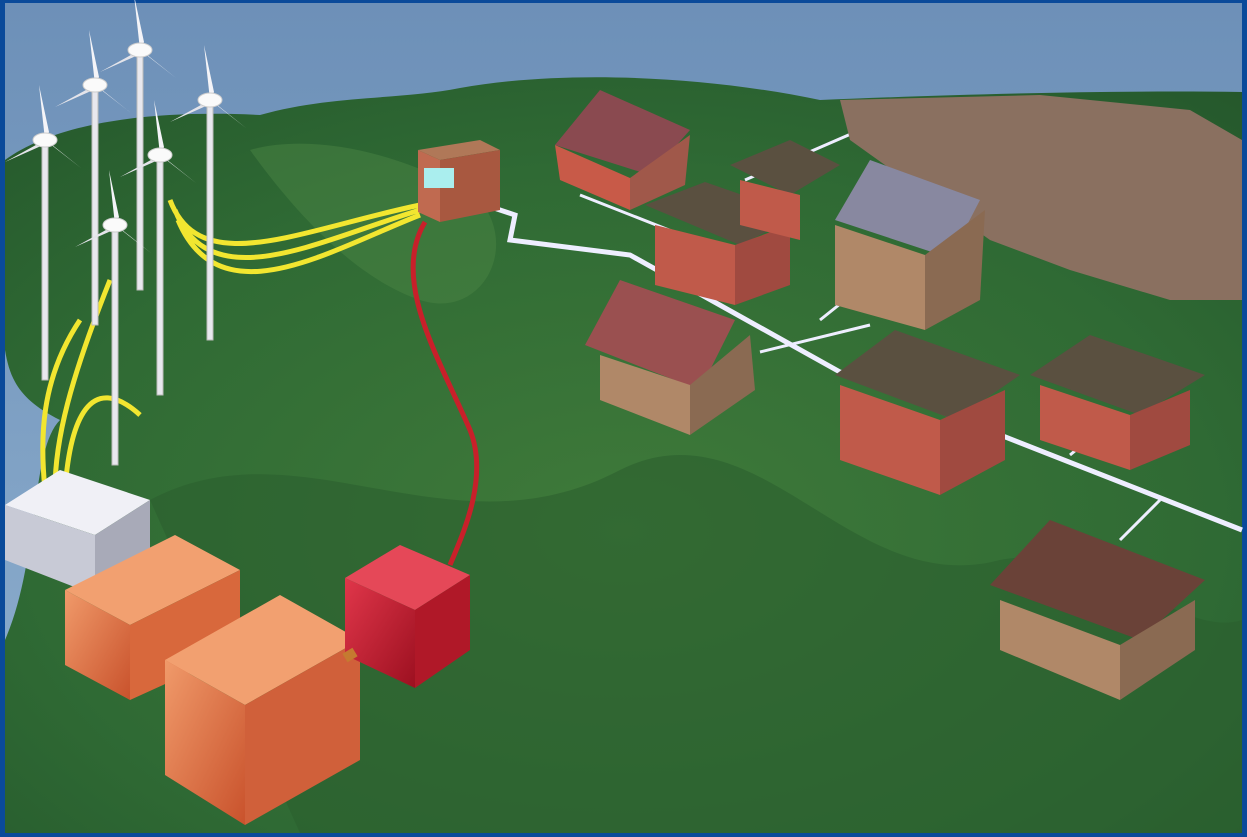 The height and width of the screenshot is (837, 1247). What do you see at coordinates (50, 550) in the screenshot?
I see `battery-box` at bounding box center [50, 550].